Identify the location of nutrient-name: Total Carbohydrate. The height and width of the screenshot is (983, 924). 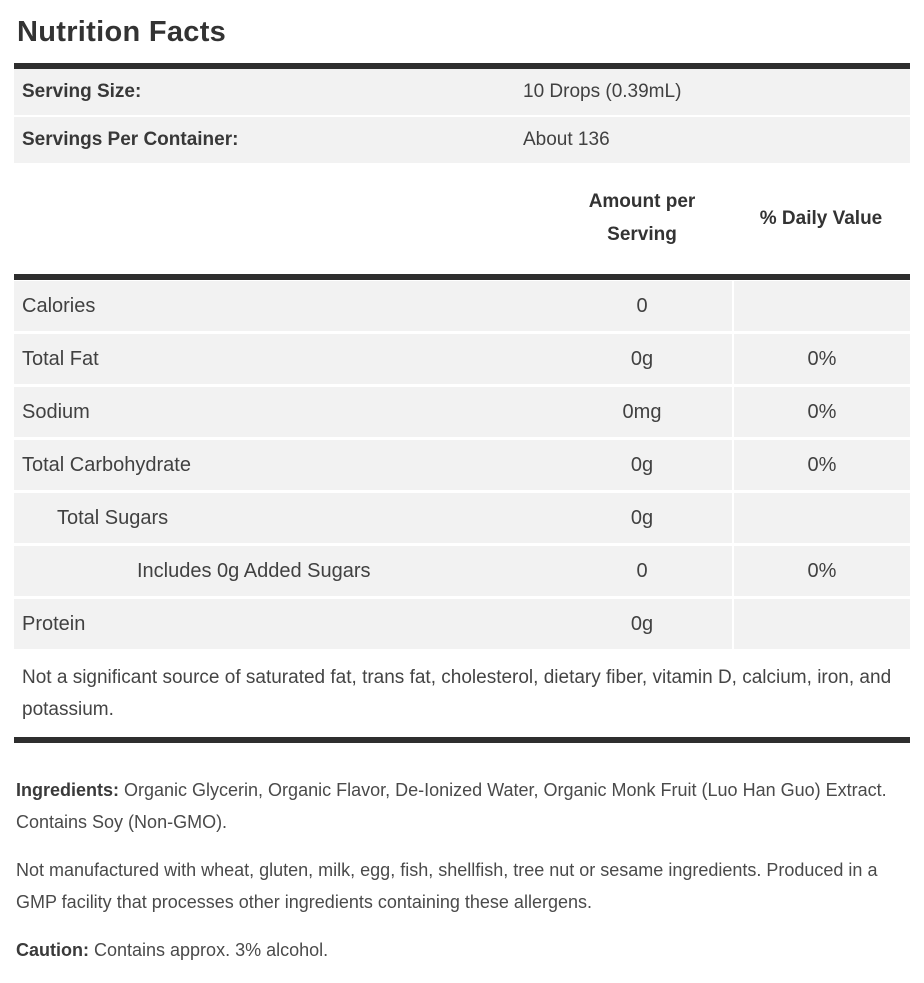
(106, 464).